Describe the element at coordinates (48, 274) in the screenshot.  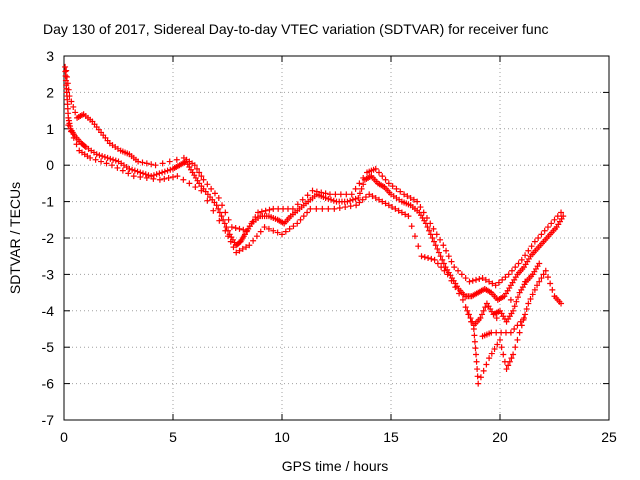
I see `y-tick-label: -3` at that location.